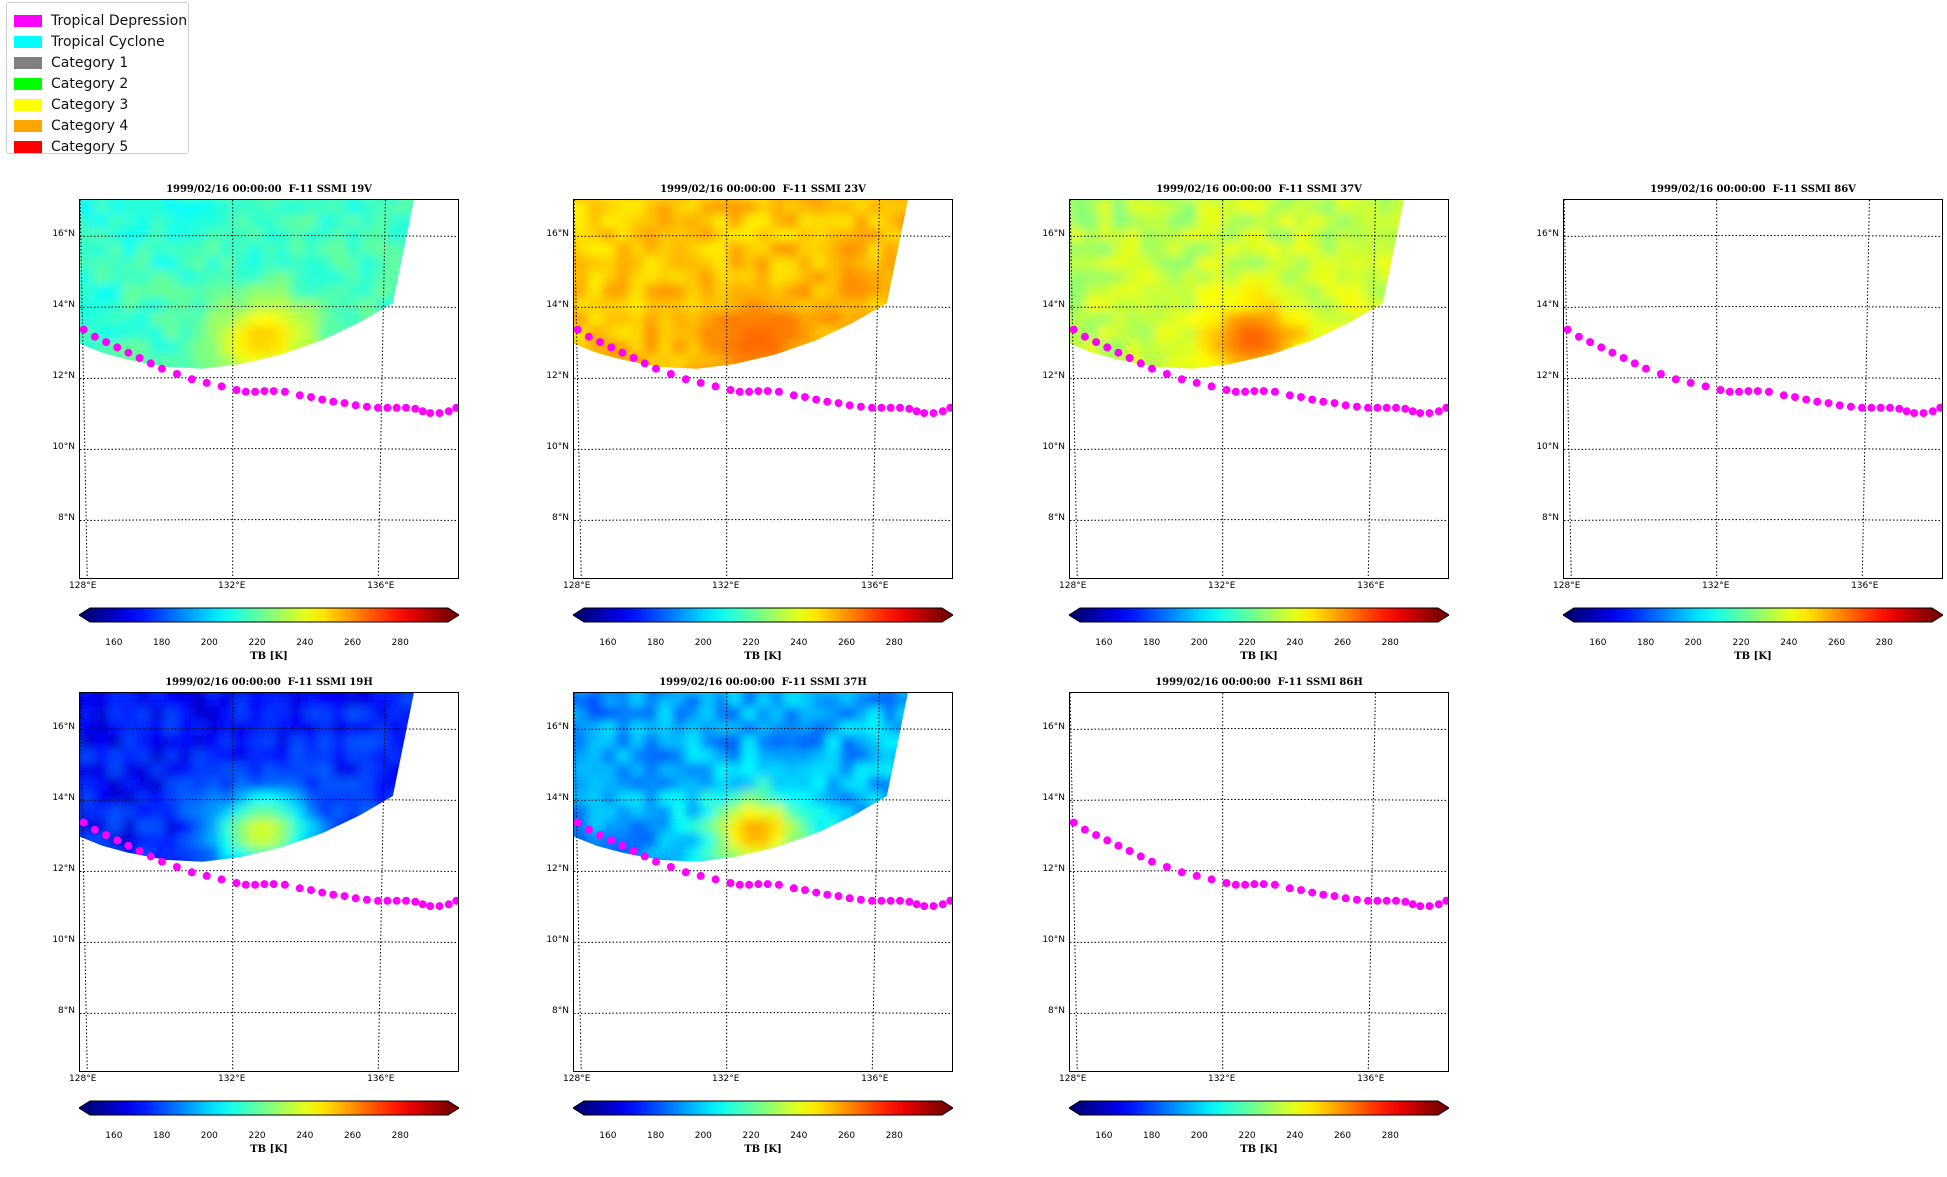 The height and width of the screenshot is (1177, 1947). Describe the element at coordinates (90, 146) in the screenshot. I see `legend-label: Category 5` at that location.